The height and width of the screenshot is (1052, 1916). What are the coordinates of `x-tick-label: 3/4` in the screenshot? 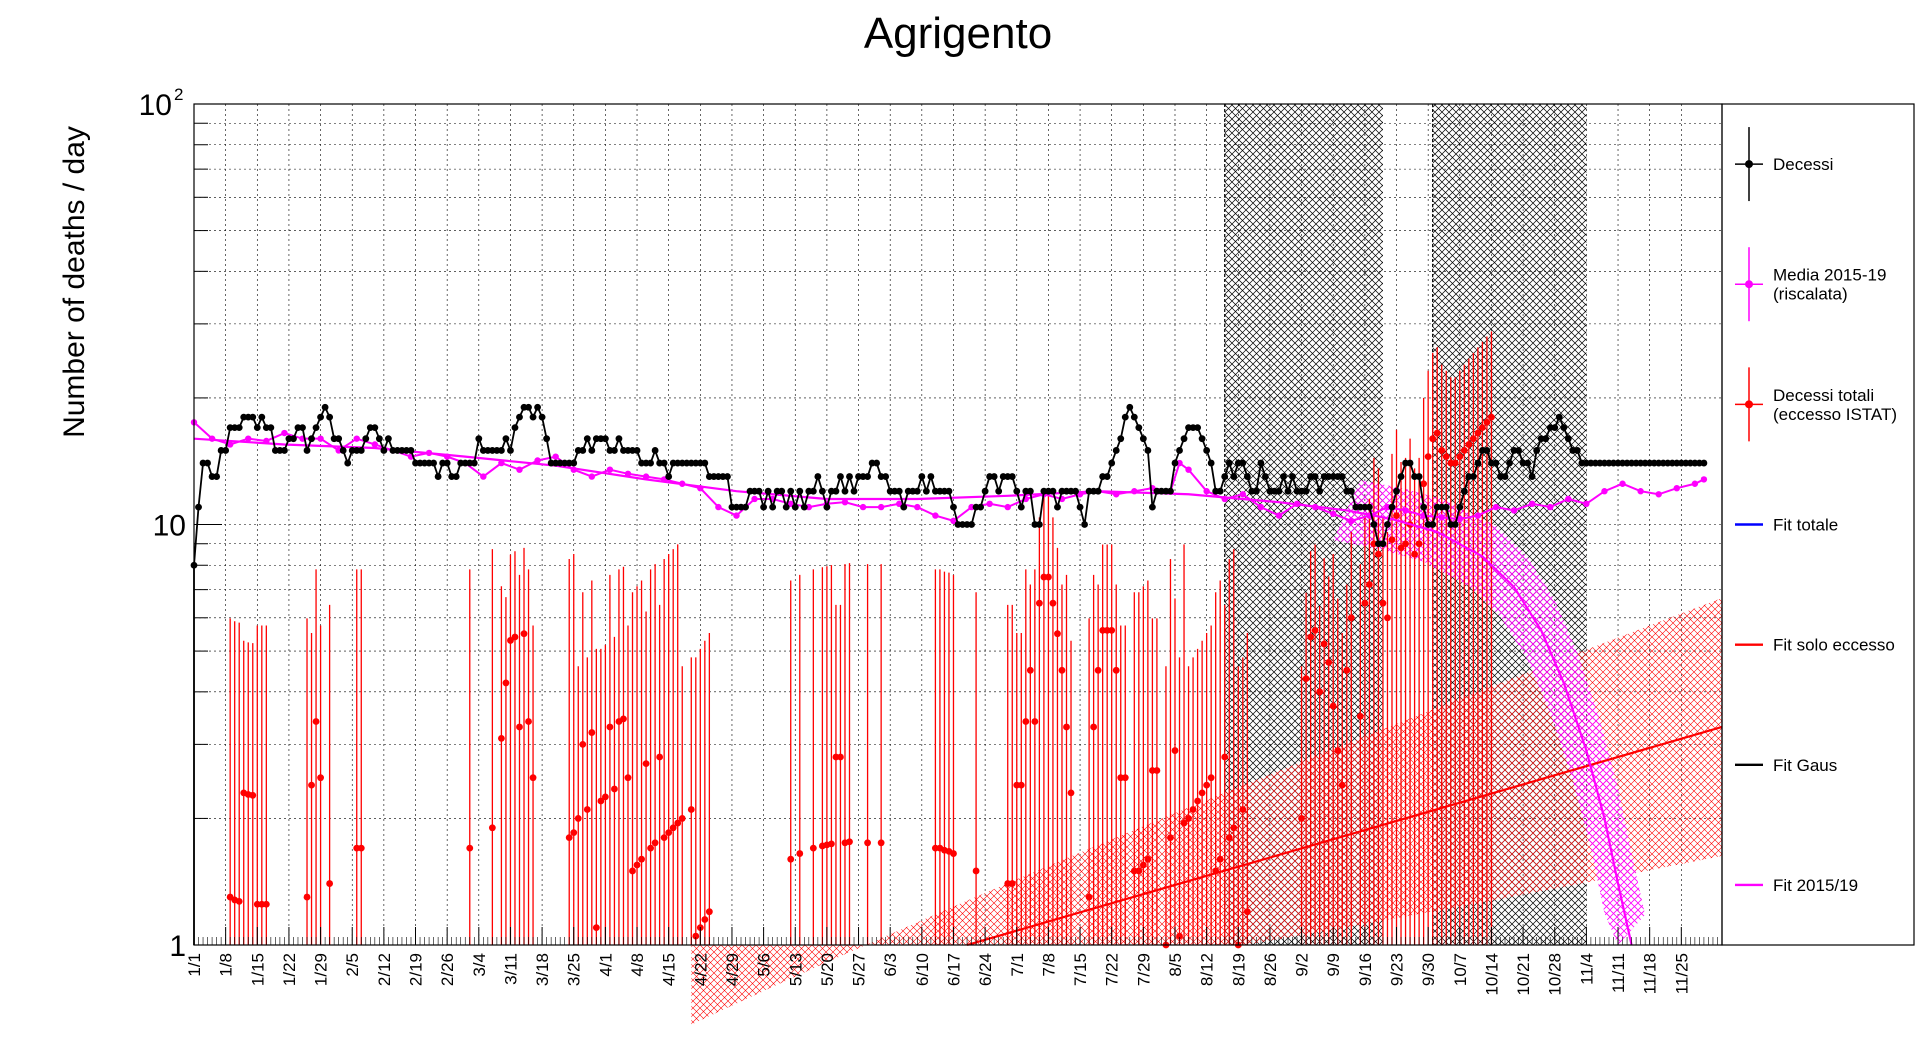 It's located at (479, 965).